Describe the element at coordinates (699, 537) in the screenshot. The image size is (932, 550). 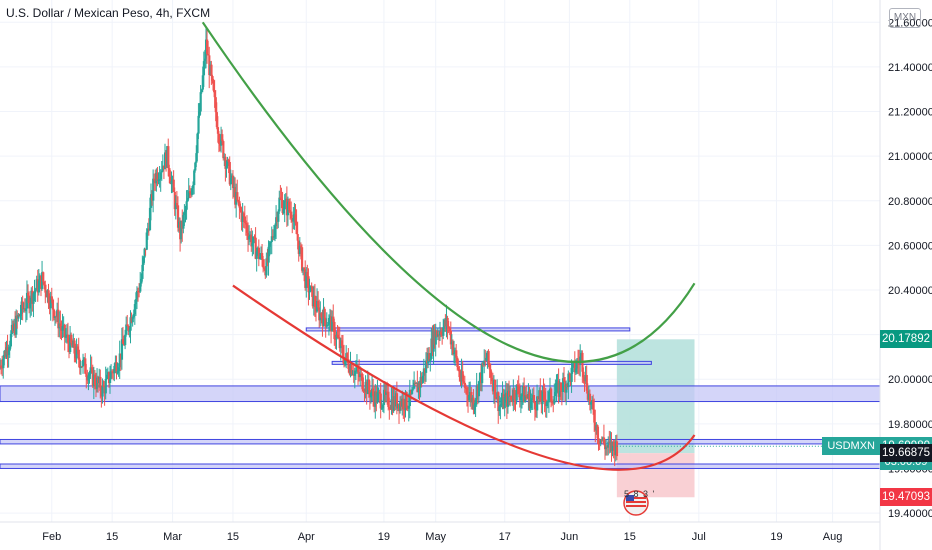
I see `x-tick-label: Jul` at that location.